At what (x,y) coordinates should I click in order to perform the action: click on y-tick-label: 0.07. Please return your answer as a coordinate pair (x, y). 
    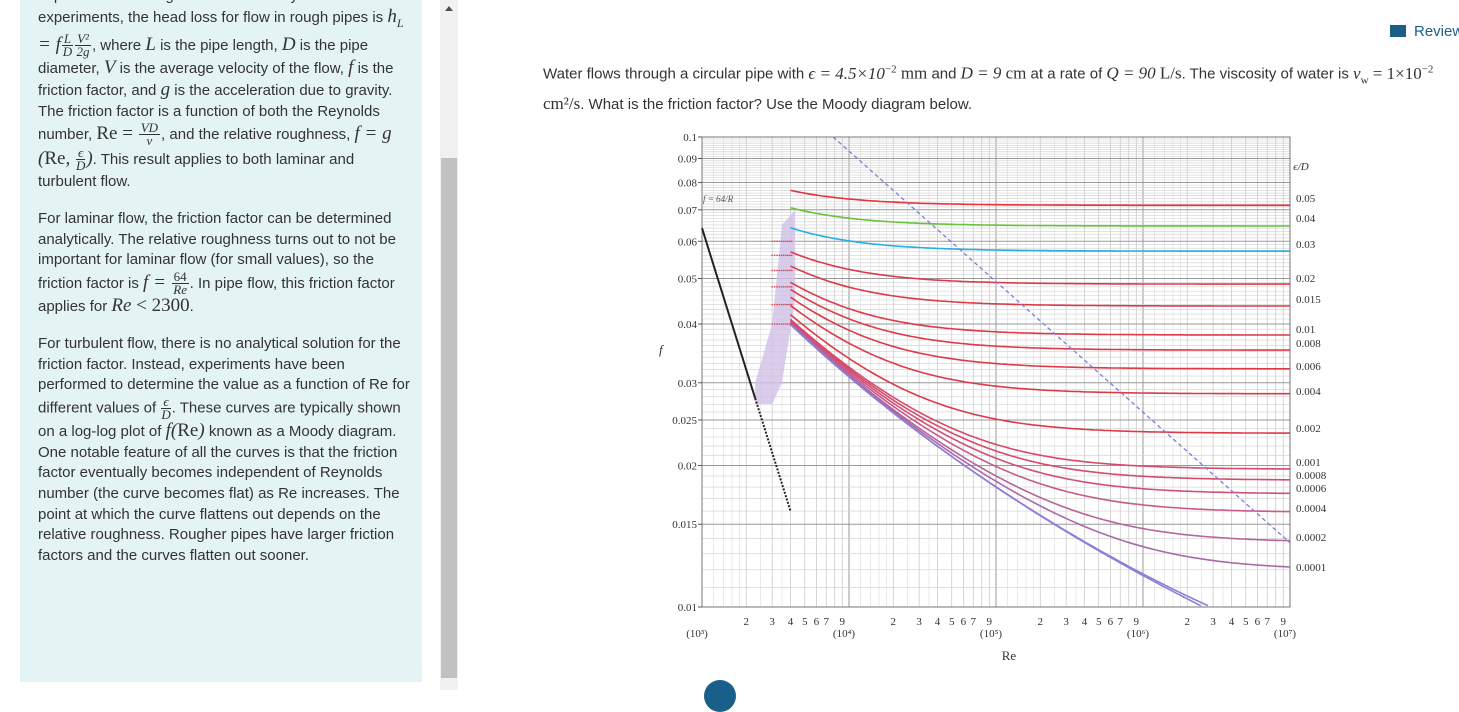
    Looking at the image, I should click on (688, 211).